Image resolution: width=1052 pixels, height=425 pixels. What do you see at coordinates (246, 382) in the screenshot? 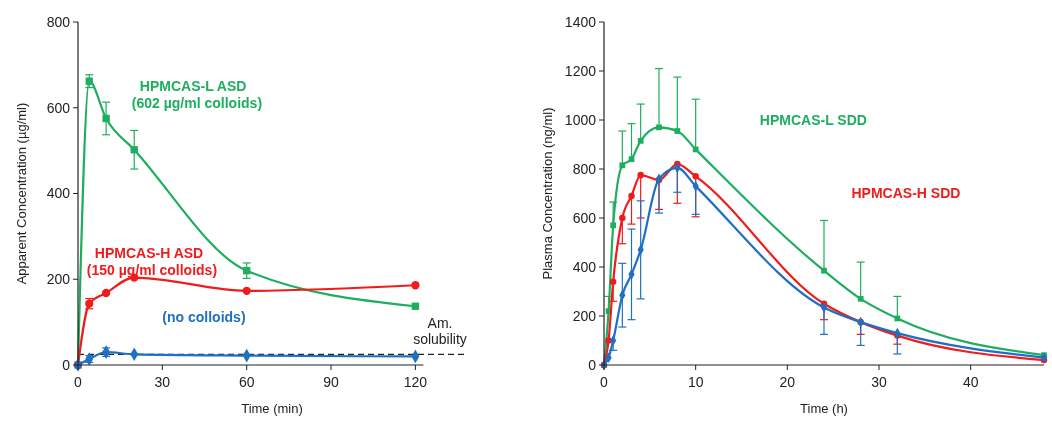
I see `x-tick-label: 60` at bounding box center [246, 382].